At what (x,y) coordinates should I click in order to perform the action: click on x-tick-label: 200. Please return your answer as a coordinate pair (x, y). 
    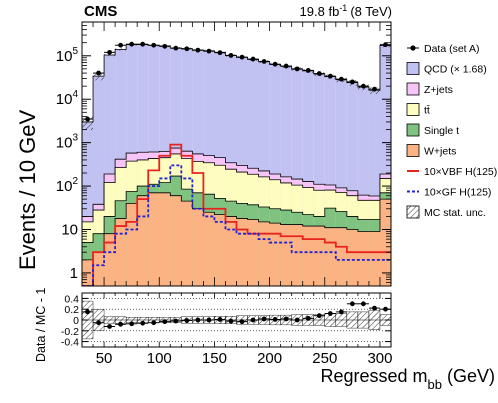
    Looking at the image, I should click on (269, 358).